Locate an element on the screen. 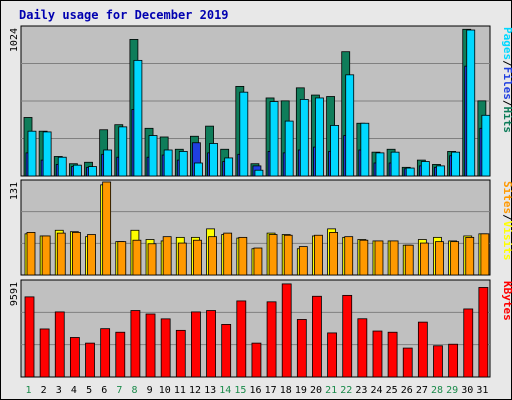  x-tick-day-7: 7 is located at coordinates (119, 390).